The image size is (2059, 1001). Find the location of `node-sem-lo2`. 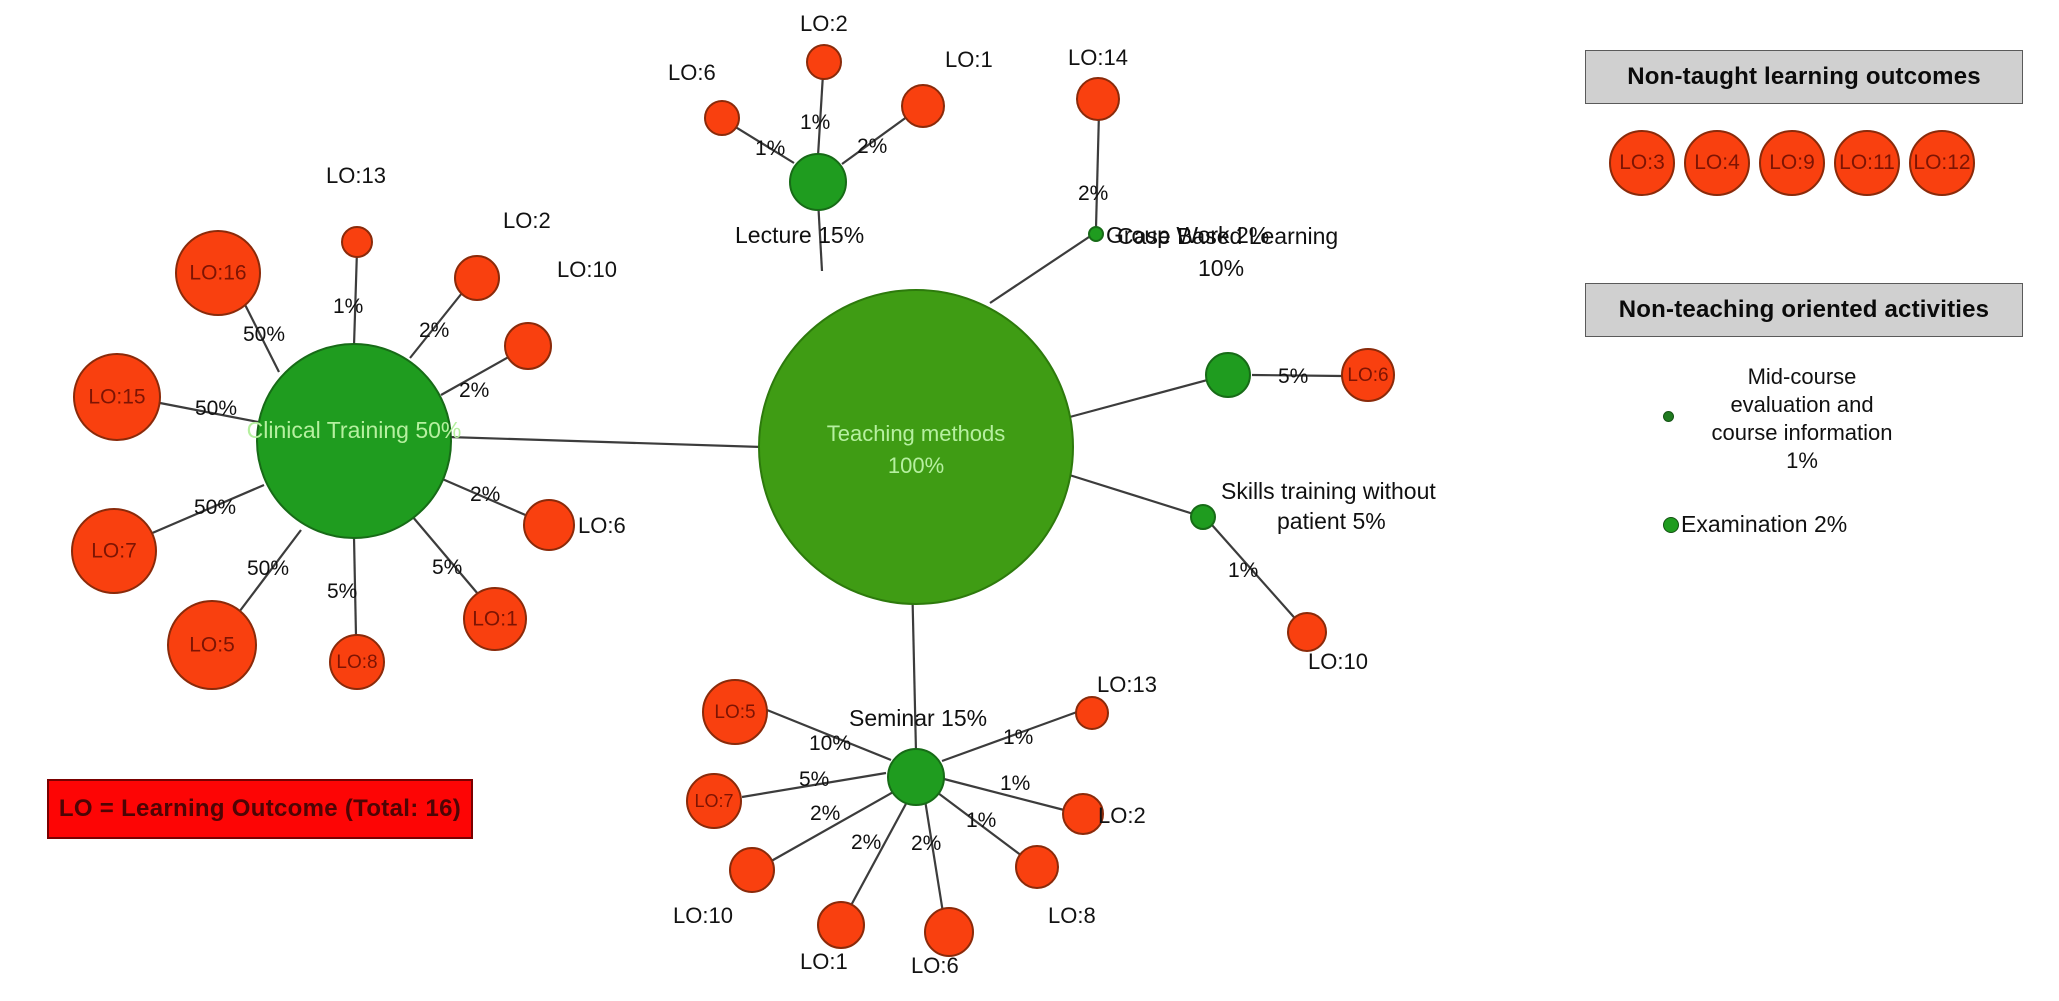

node-sem-lo2 is located at coordinates (1083, 814).